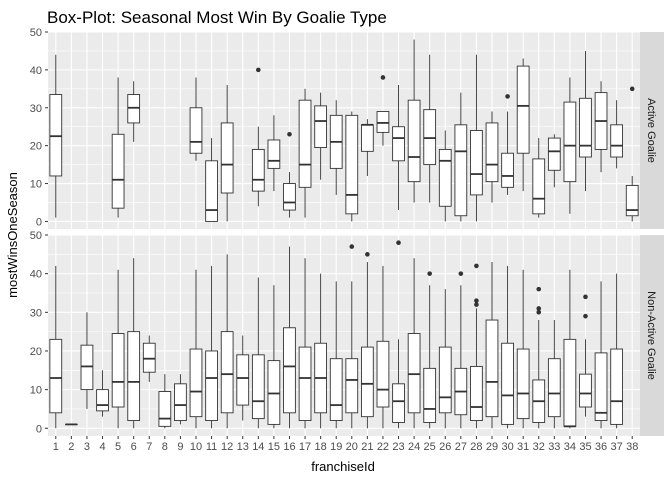 Image resolution: width=672 pixels, height=480 pixels. Describe the element at coordinates (461, 447) in the screenshot. I see `x-tick-label: 27` at that location.